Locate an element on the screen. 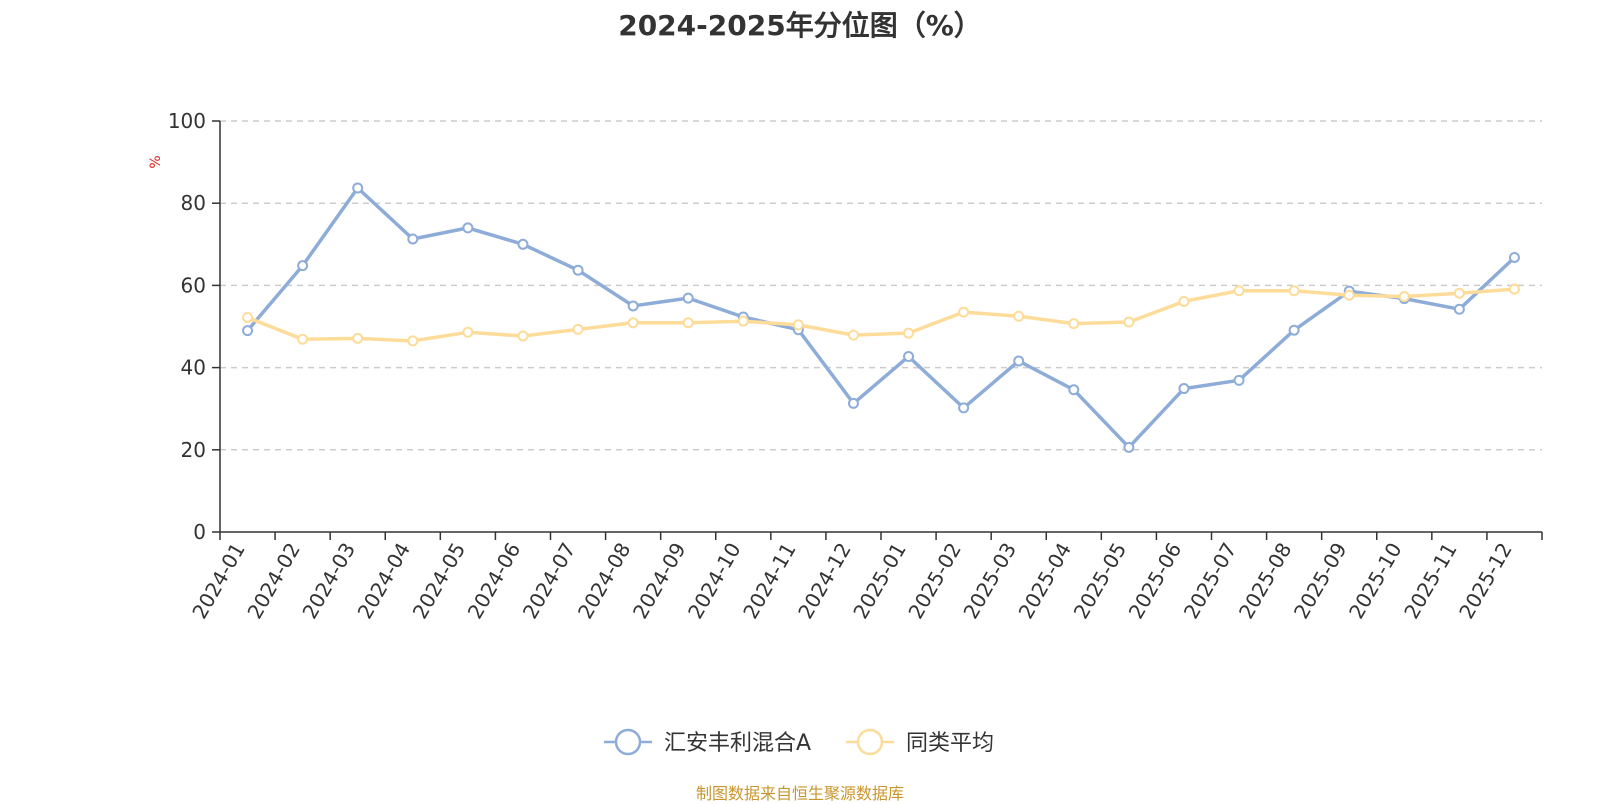  source-note: 制图数据来自恒生聚源数据库 is located at coordinates (799, 793).